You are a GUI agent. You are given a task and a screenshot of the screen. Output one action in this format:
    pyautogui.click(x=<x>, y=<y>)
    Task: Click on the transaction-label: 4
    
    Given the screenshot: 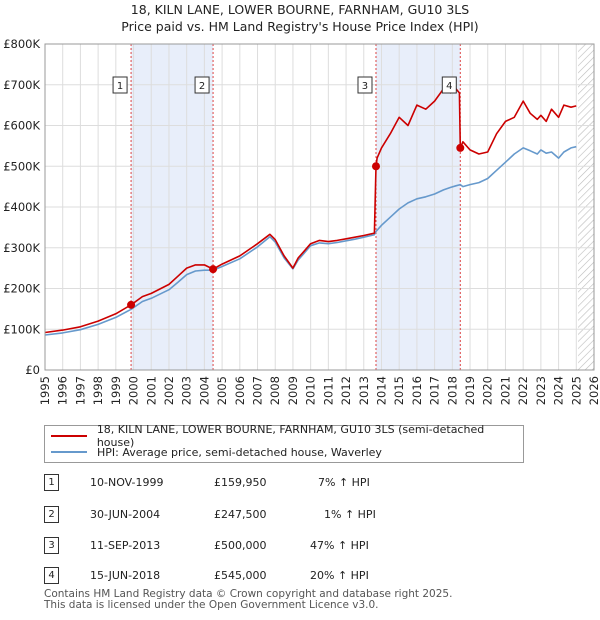 What is the action you would take?
    pyautogui.click(x=449, y=86)
    